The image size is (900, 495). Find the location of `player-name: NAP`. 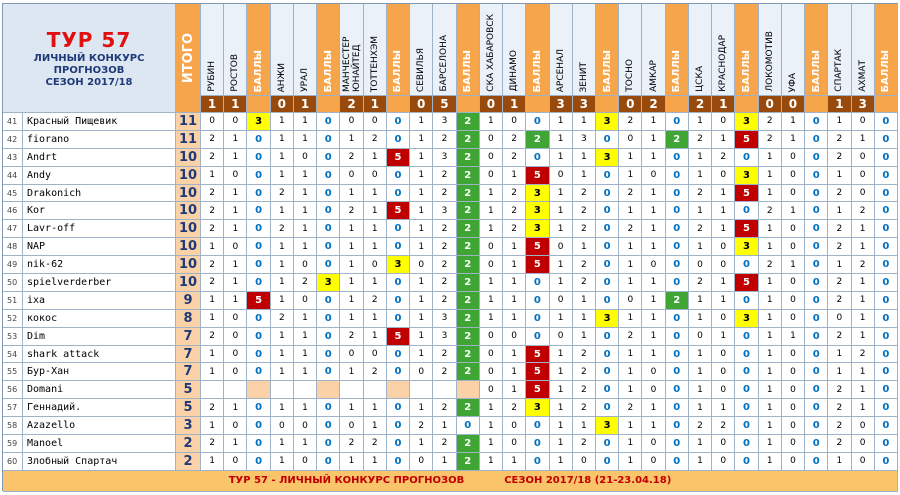

player-name: NAP is located at coordinates (99, 247).